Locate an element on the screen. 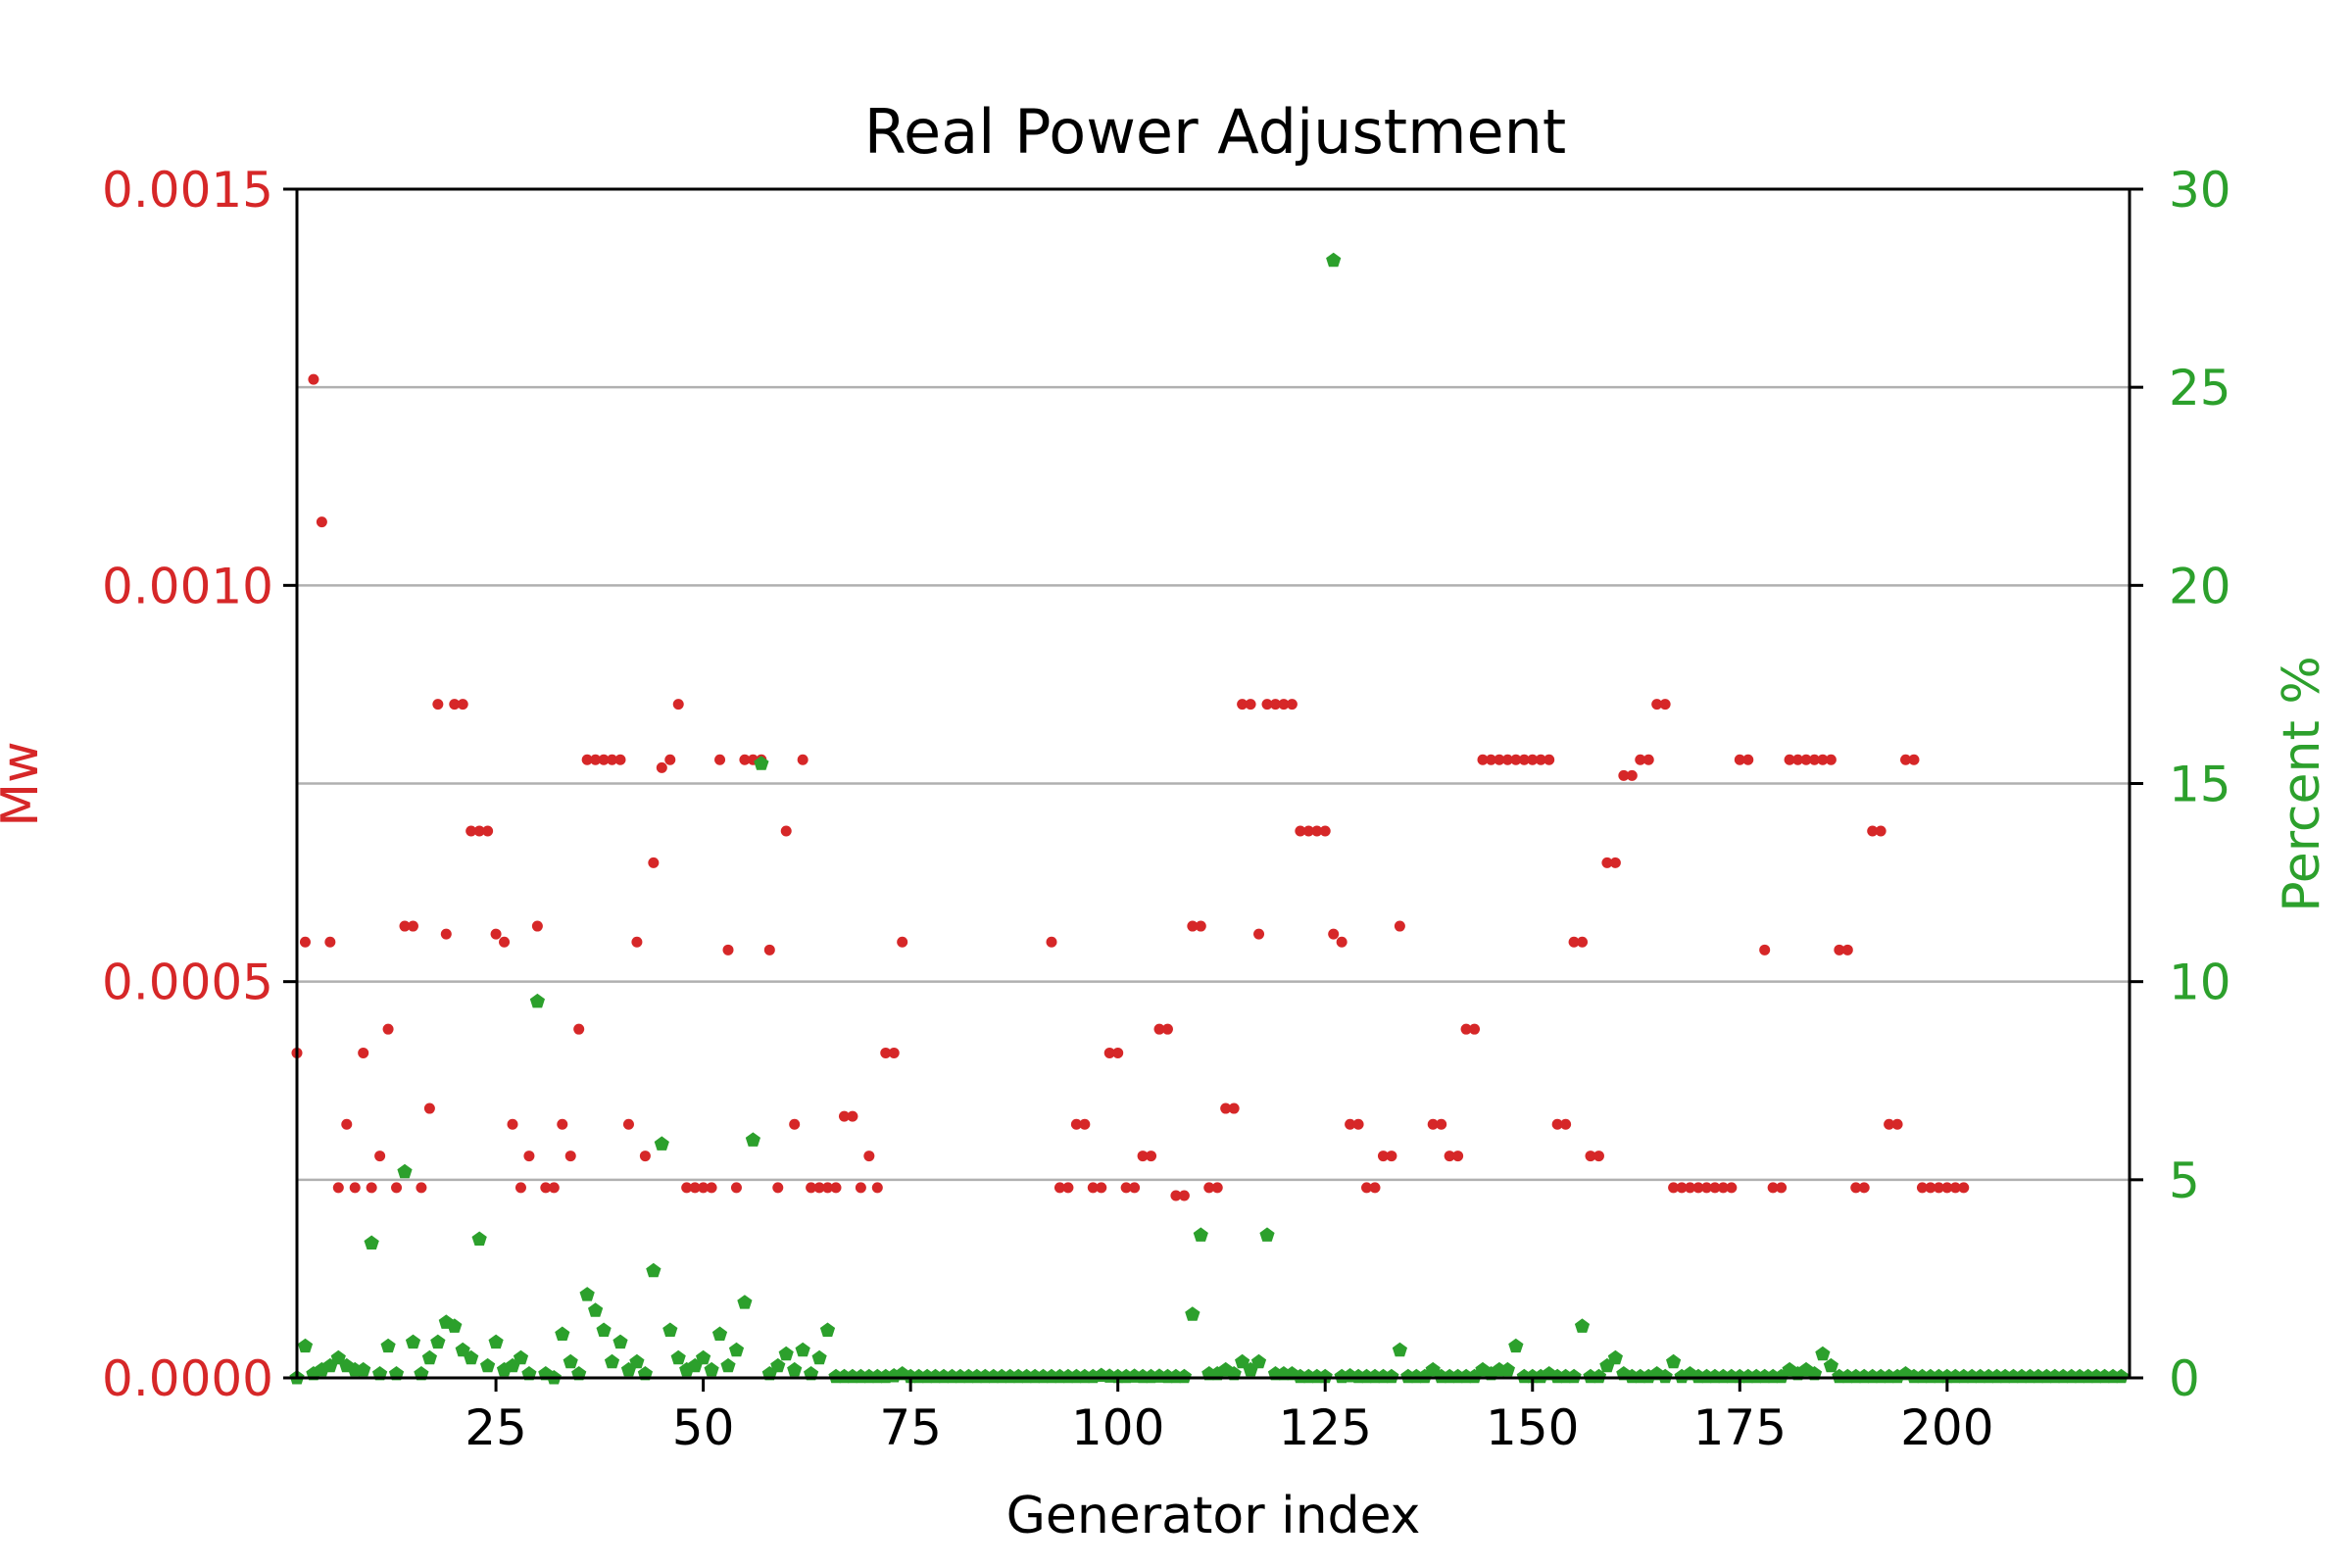 This screenshot has height=1568, width=2352. right-tick-label: 25 is located at coordinates (2200, 388).